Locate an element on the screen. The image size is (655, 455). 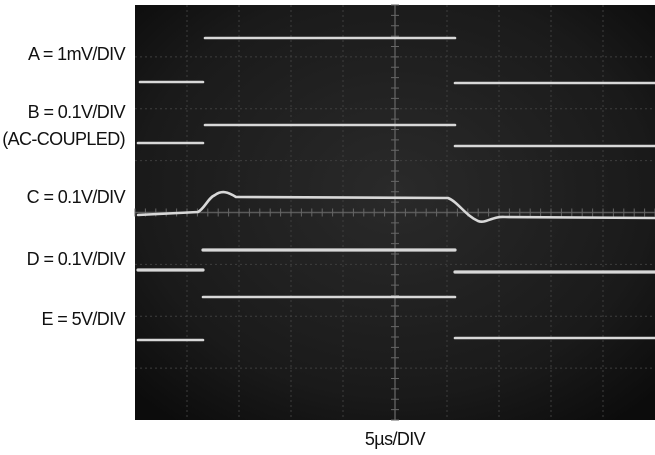
channel-note: (AC-COUPLED) is located at coordinates (63, 139).